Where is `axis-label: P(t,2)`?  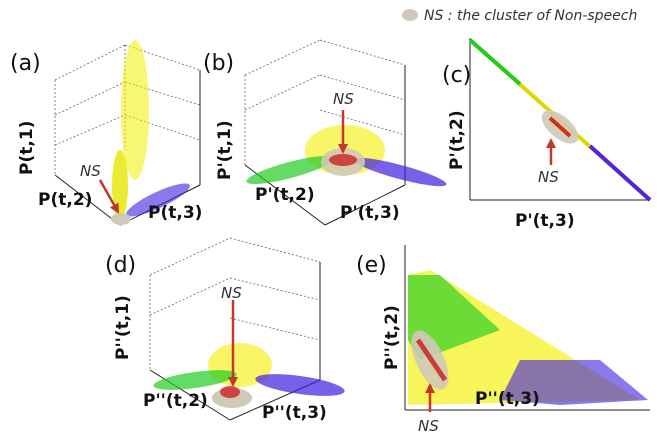
axis-label: P(t,2) is located at coordinates (65, 200).